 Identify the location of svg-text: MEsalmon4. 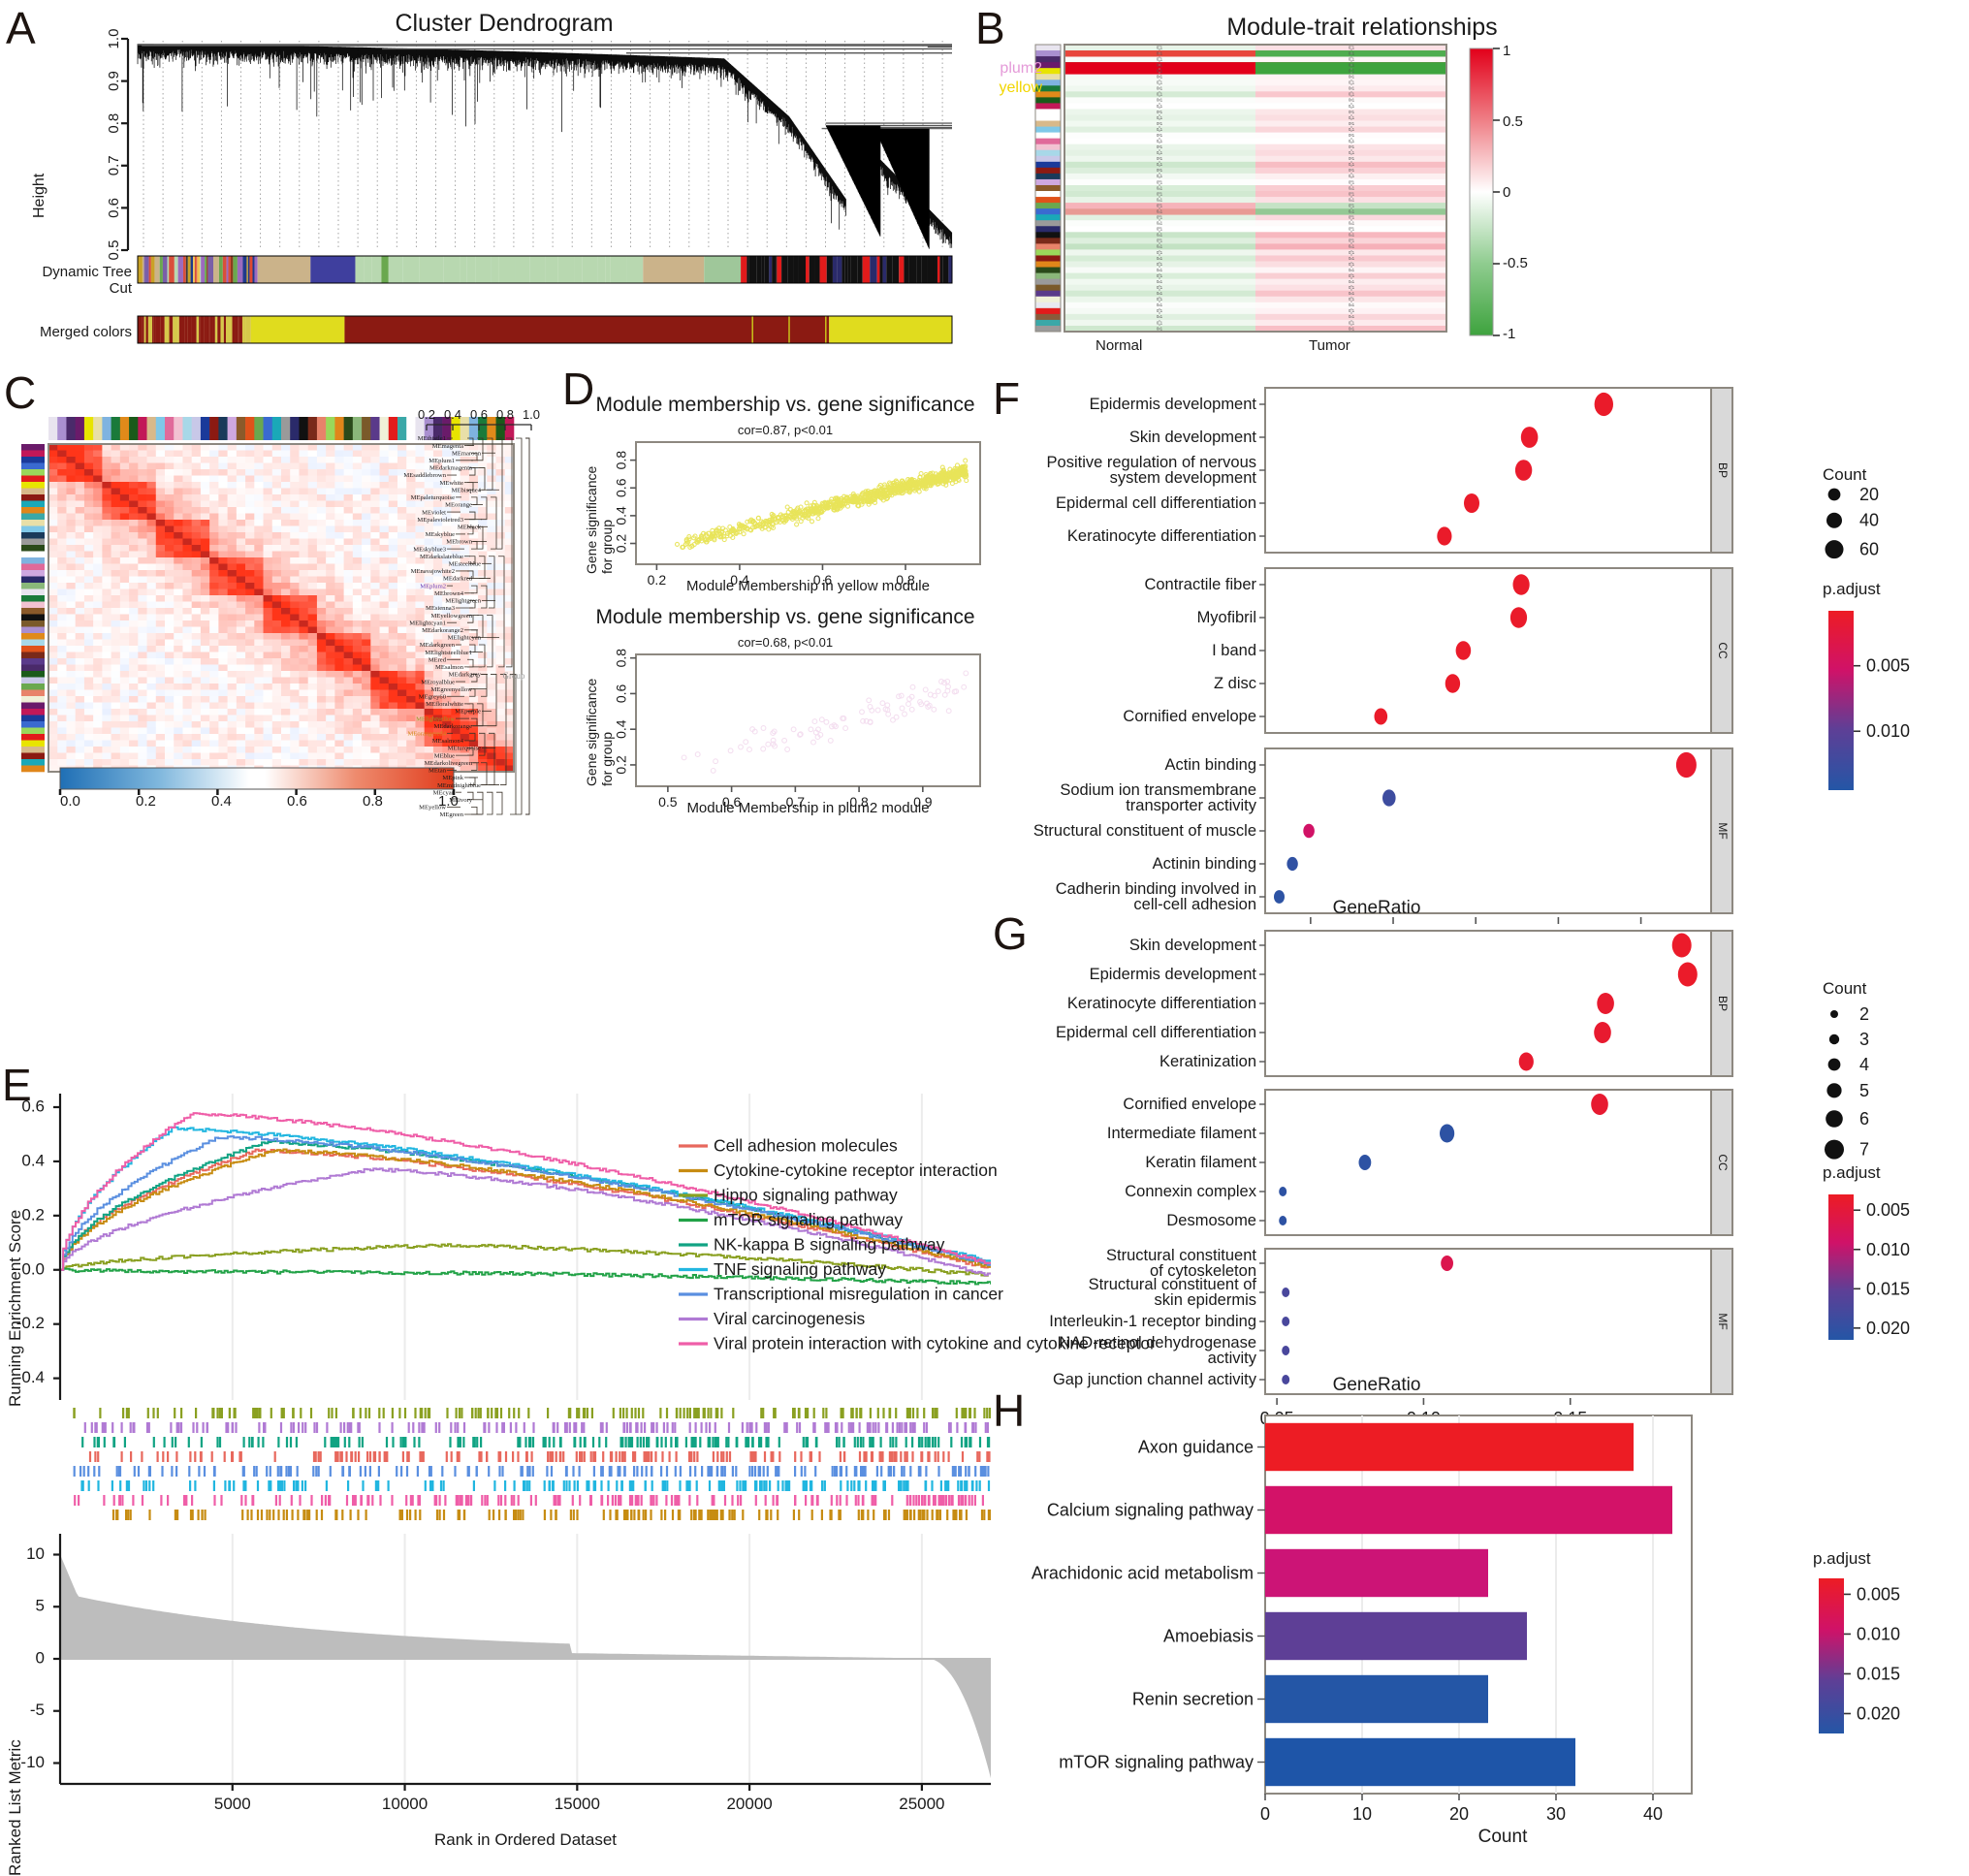
(448, 741).